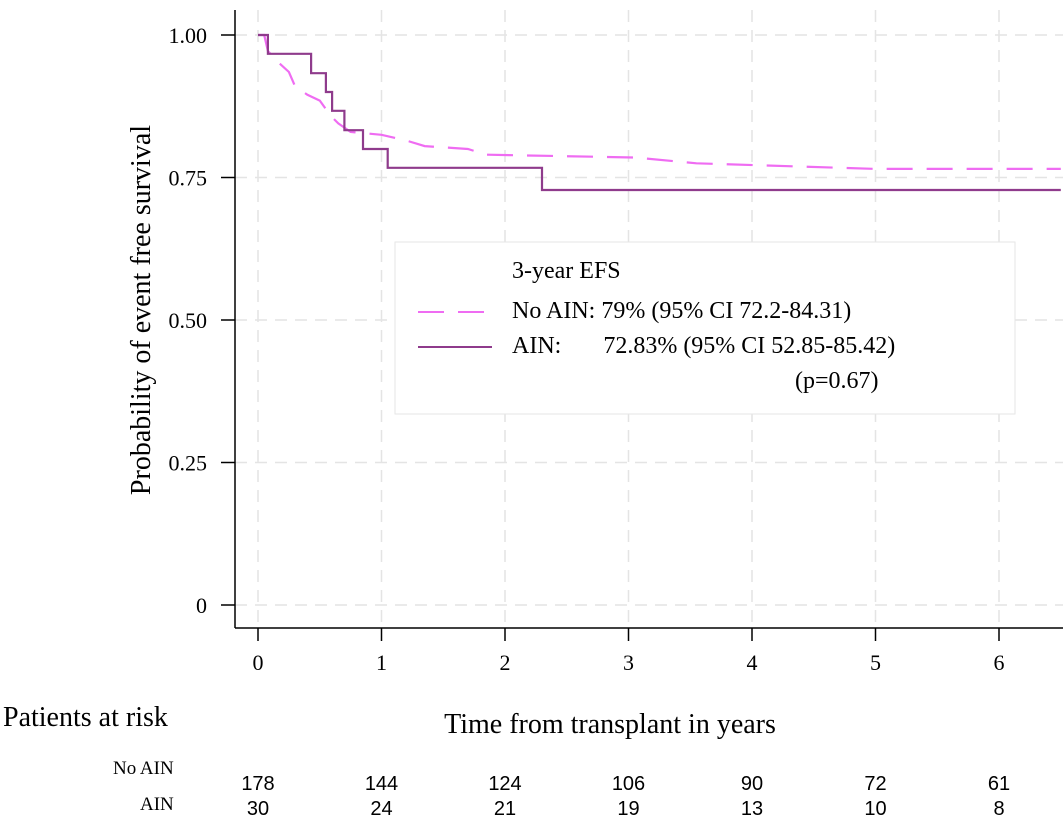 The height and width of the screenshot is (820, 1063). I want to click on x-ticks: 0 1 2 3 4 5 6, so click(629, 651).